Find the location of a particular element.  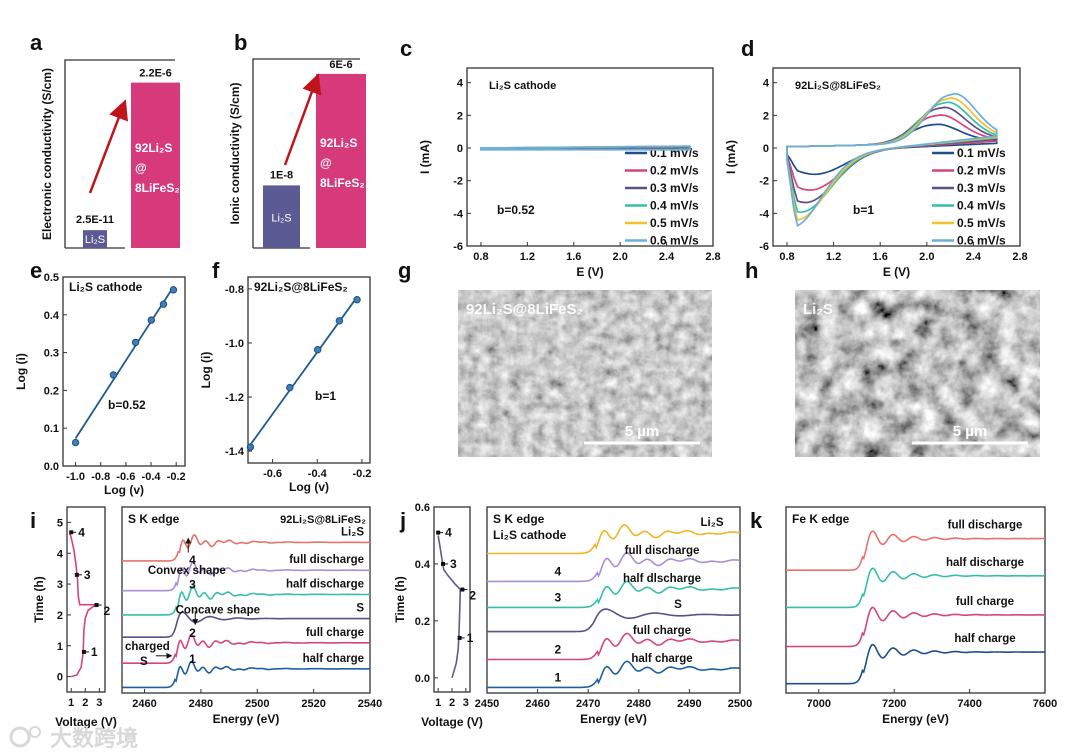

legend-label: 0.6 mV/s is located at coordinates (674, 241).